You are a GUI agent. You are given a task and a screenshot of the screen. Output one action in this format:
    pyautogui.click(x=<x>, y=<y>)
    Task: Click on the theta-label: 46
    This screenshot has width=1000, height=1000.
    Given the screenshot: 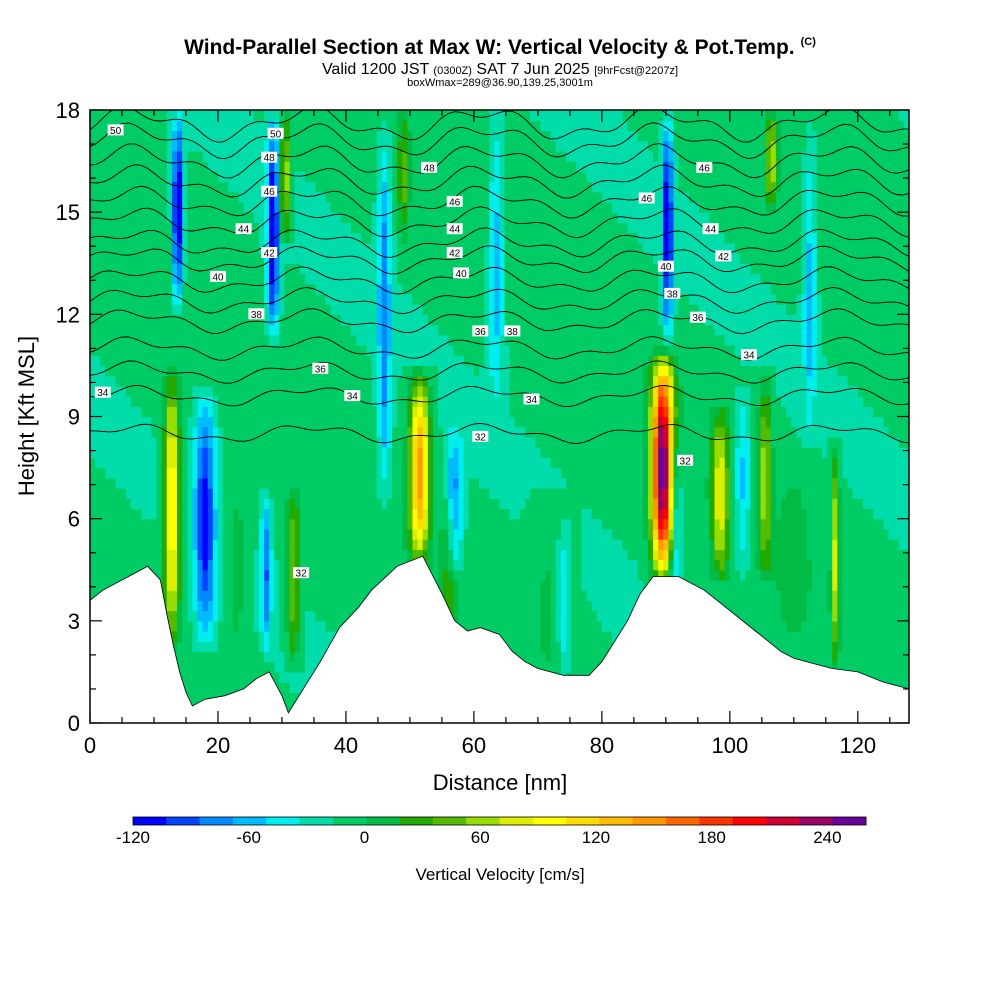 What is the action you would take?
    pyautogui.click(x=647, y=199)
    